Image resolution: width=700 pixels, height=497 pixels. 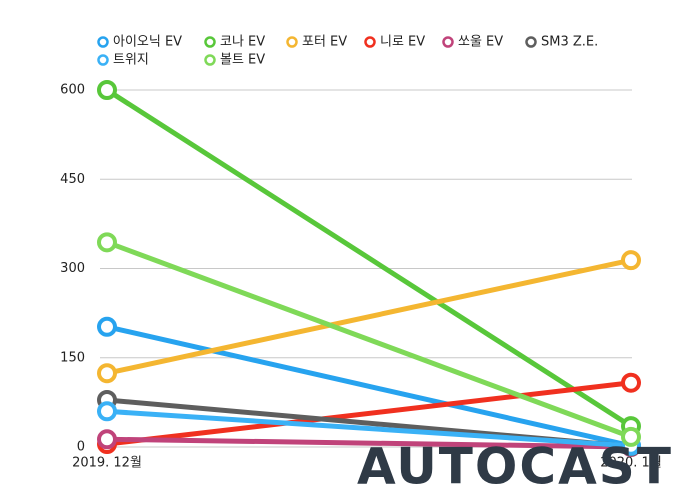 What do you see at coordinates (480, 42) in the screenshot?
I see `legend-label: 쏘울 EV` at bounding box center [480, 42].